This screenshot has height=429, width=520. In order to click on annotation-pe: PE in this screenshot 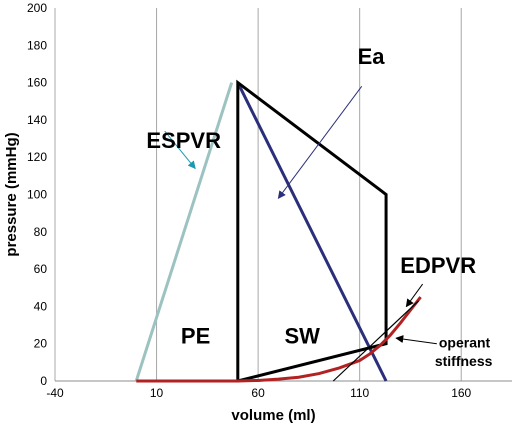, I will do `click(195, 336)`.